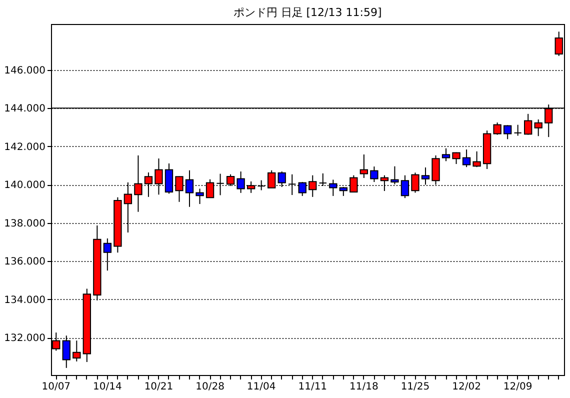 The height and width of the screenshot is (398, 570). Describe the element at coordinates (25, 224) in the screenshot. I see `y-tick-label: 138.000` at that location.